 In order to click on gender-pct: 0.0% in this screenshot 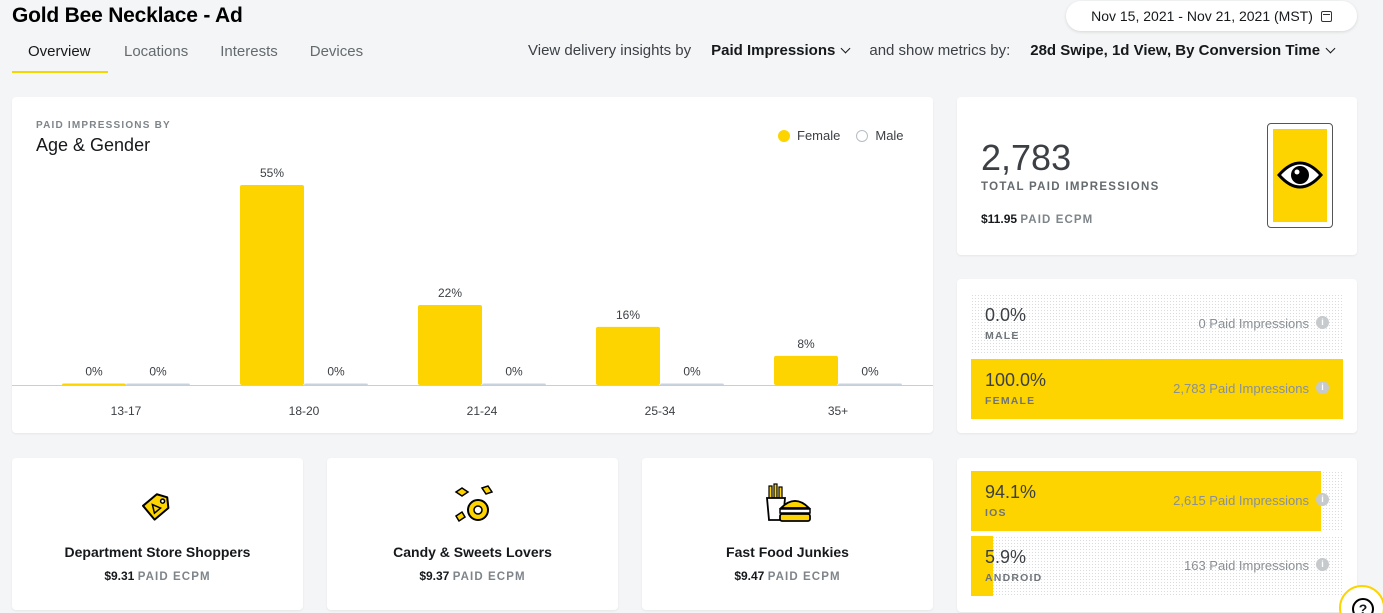, I will do `click(1006, 315)`.